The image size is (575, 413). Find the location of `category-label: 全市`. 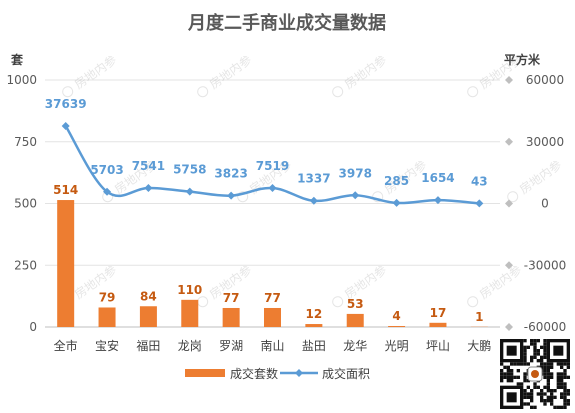

category-label: 全市 is located at coordinates (66, 345).